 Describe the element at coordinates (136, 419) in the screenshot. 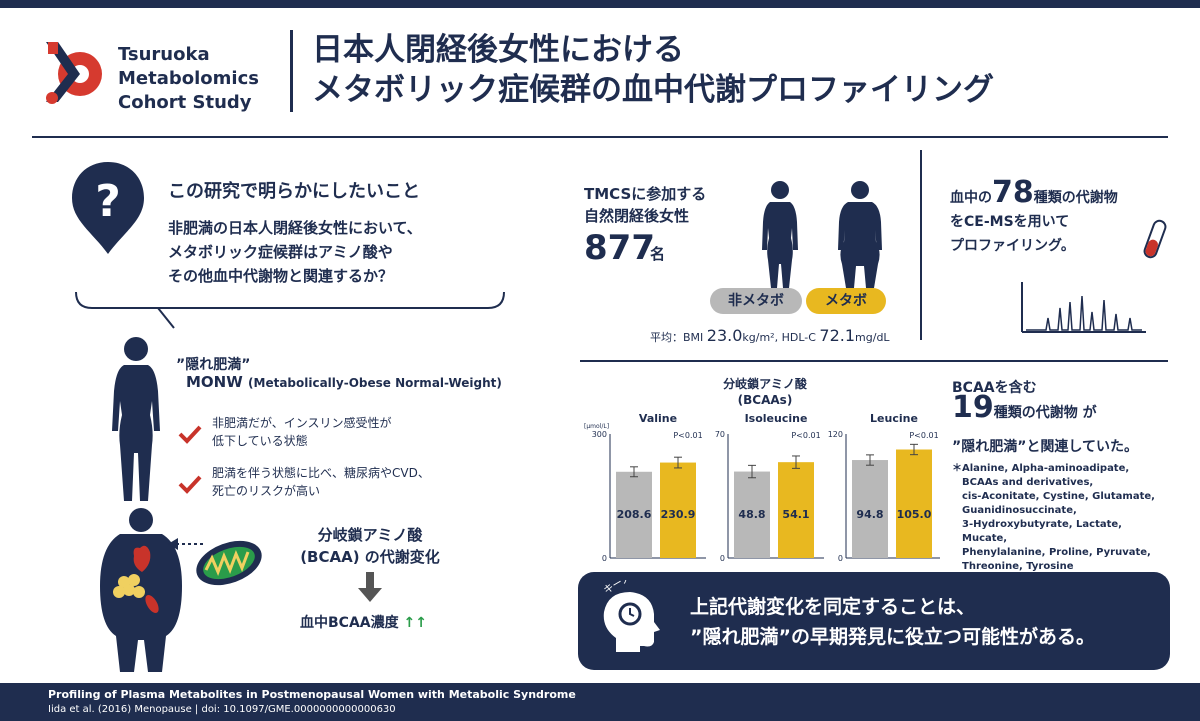

I see `slim-woman-icon` at that location.